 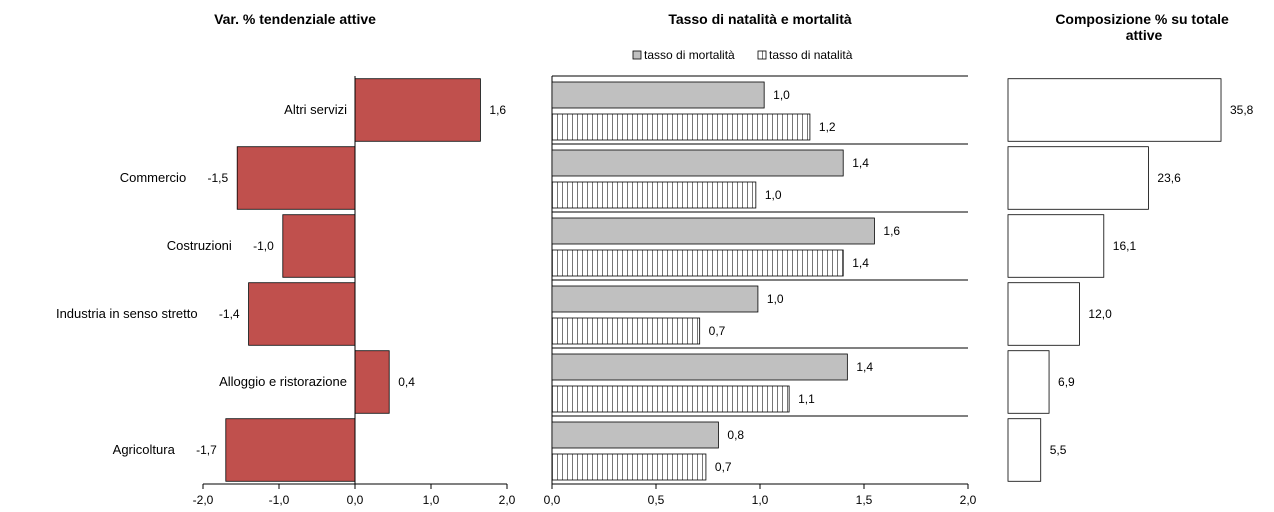 What do you see at coordinates (1058, 450) in the screenshot?
I see `composition-value-label: 5,5` at bounding box center [1058, 450].